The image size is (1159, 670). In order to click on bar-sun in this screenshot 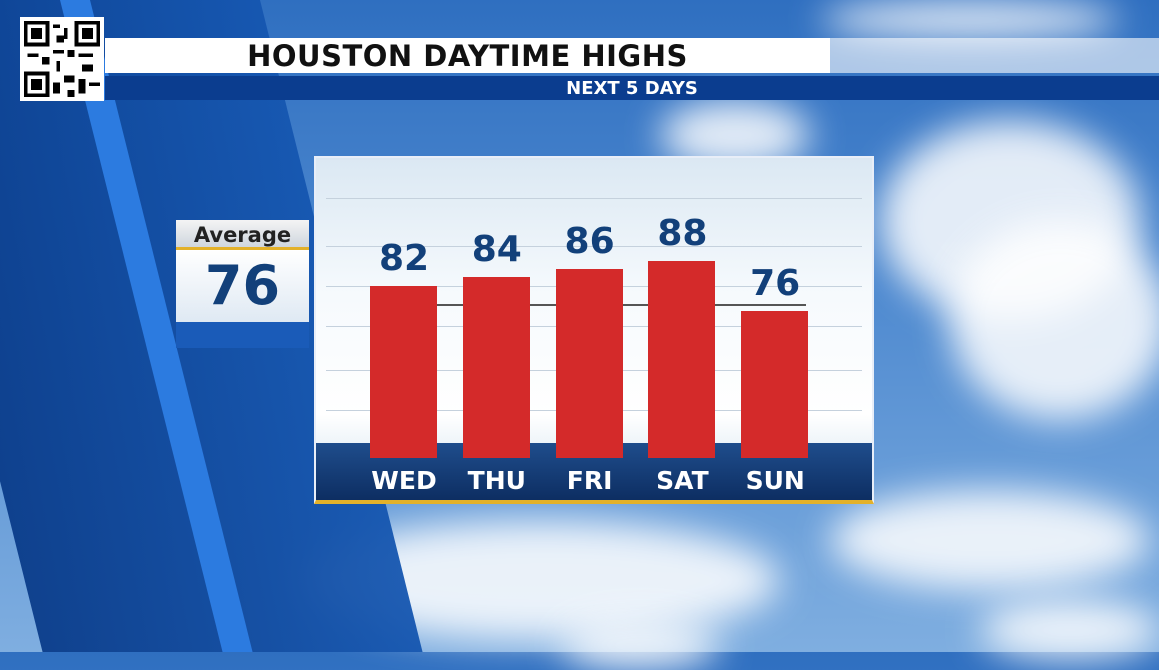, I will do `click(775, 384)`.